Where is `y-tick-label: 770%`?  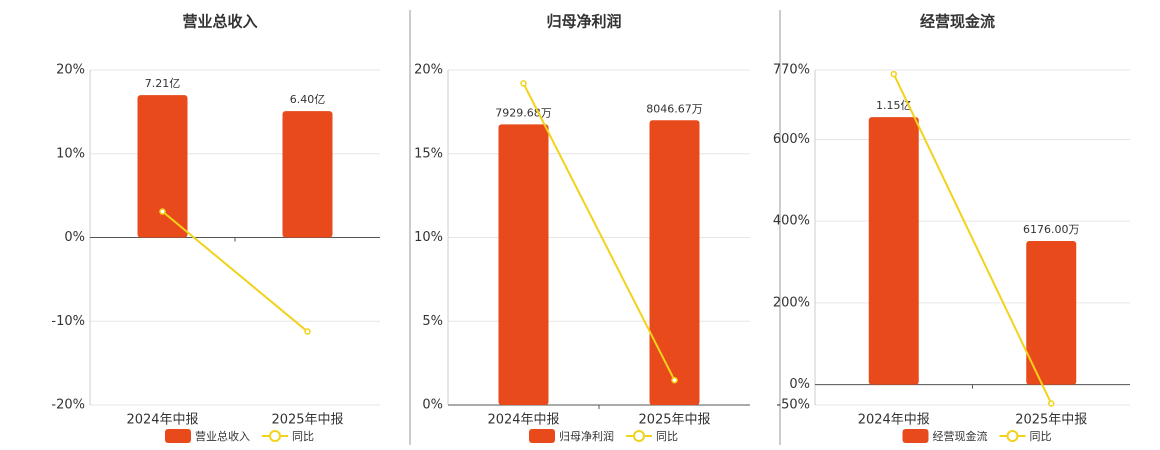
y-tick-label: 770% is located at coordinates (791, 70).